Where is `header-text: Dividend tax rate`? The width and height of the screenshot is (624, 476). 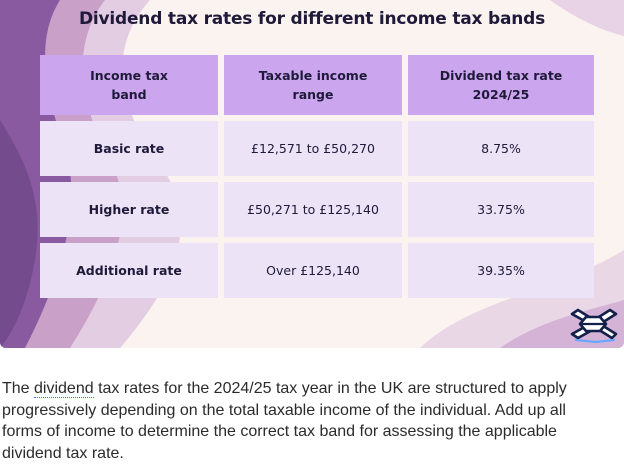 header-text: Dividend tax rate is located at coordinates (501, 75).